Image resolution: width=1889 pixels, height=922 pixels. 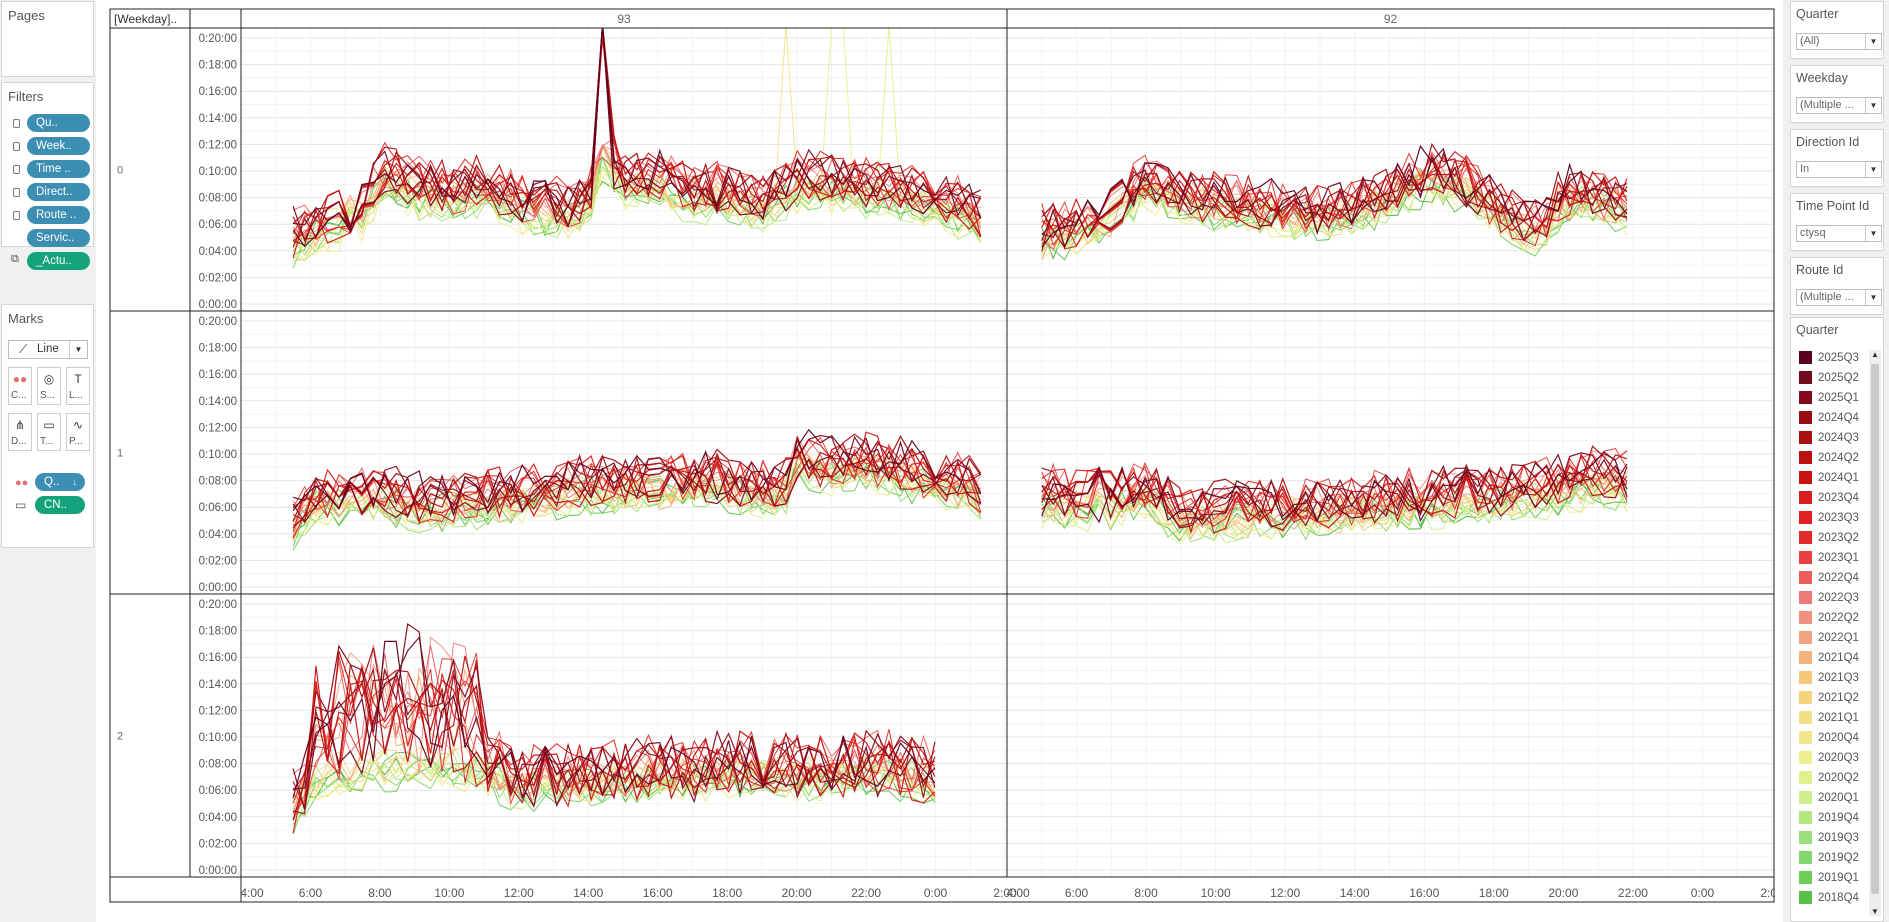 I want to click on y-tick-label: 0:20:00, so click(x=218, y=322).